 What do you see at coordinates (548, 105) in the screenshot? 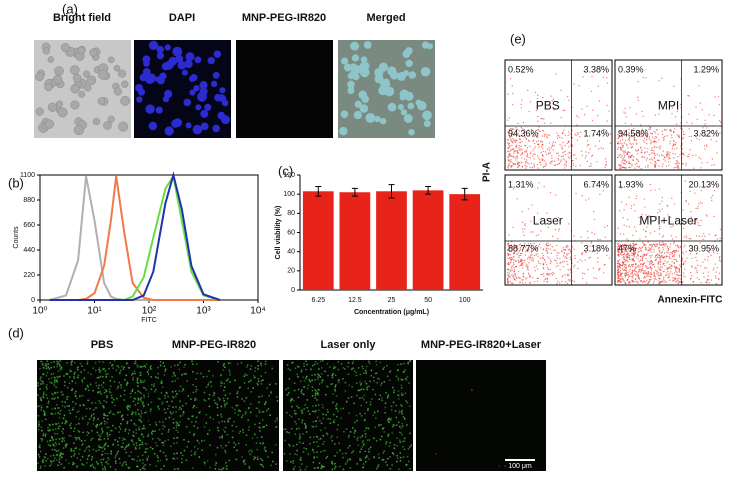
I see `sample-name: PBS` at bounding box center [548, 105].